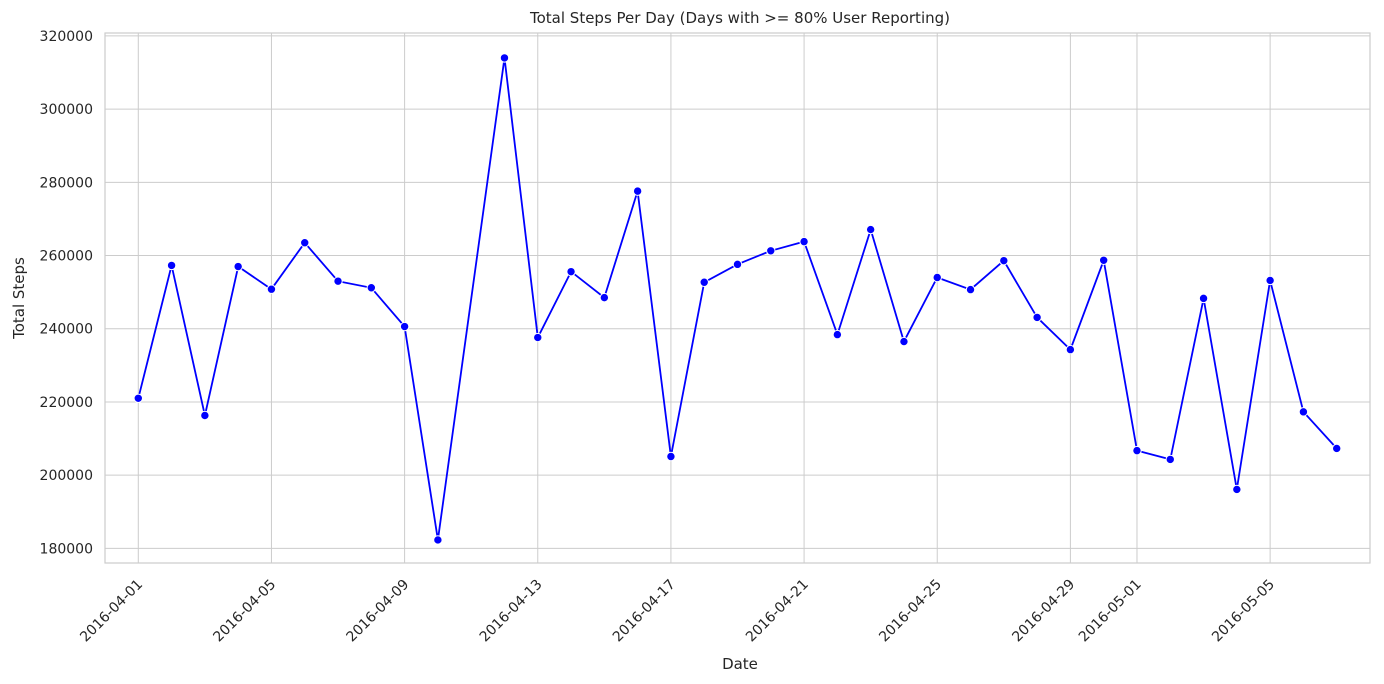  I want to click on y-tick-label: 320000, so click(66, 37).